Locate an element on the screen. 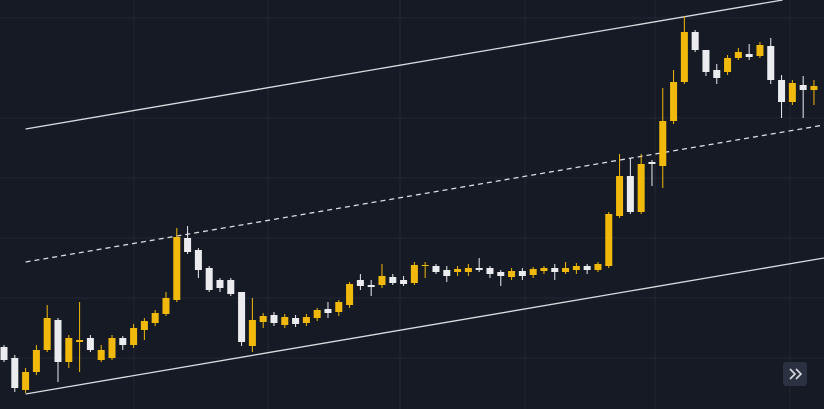 This screenshot has height=409, width=824. scroll-to-latest-button is located at coordinates (795, 374).